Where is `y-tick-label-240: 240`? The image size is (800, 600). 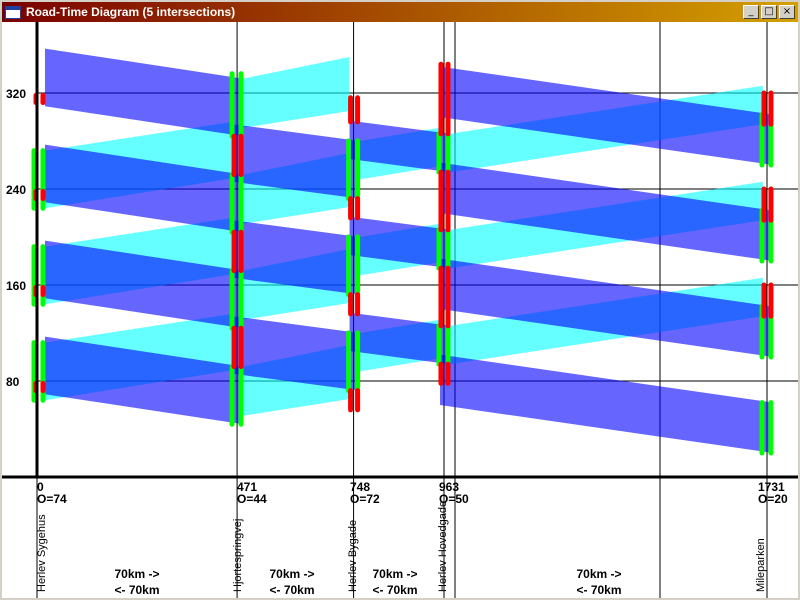
y-tick-label-240: 240 is located at coordinates (16, 190).